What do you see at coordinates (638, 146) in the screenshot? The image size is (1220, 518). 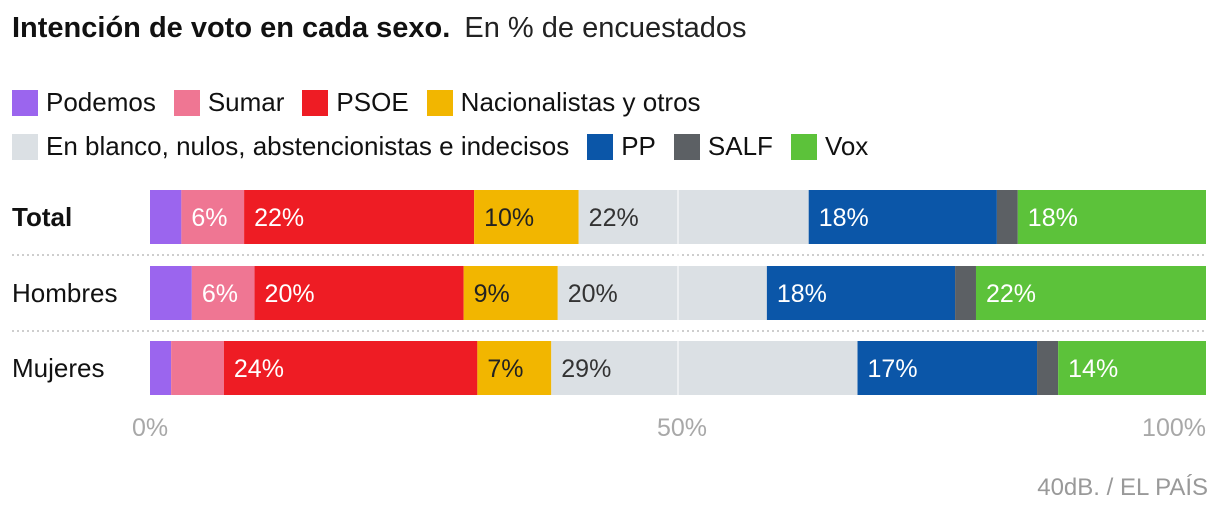 I see `legend-label: PP` at bounding box center [638, 146].